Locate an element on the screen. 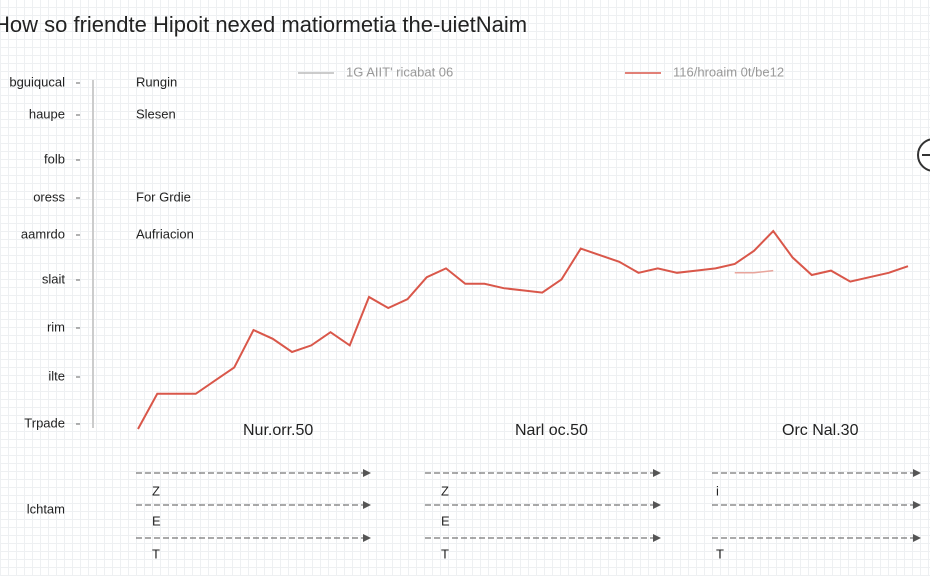 The image size is (930, 576). legend-label: 116/hroaim 0t/be12 is located at coordinates (728, 71).